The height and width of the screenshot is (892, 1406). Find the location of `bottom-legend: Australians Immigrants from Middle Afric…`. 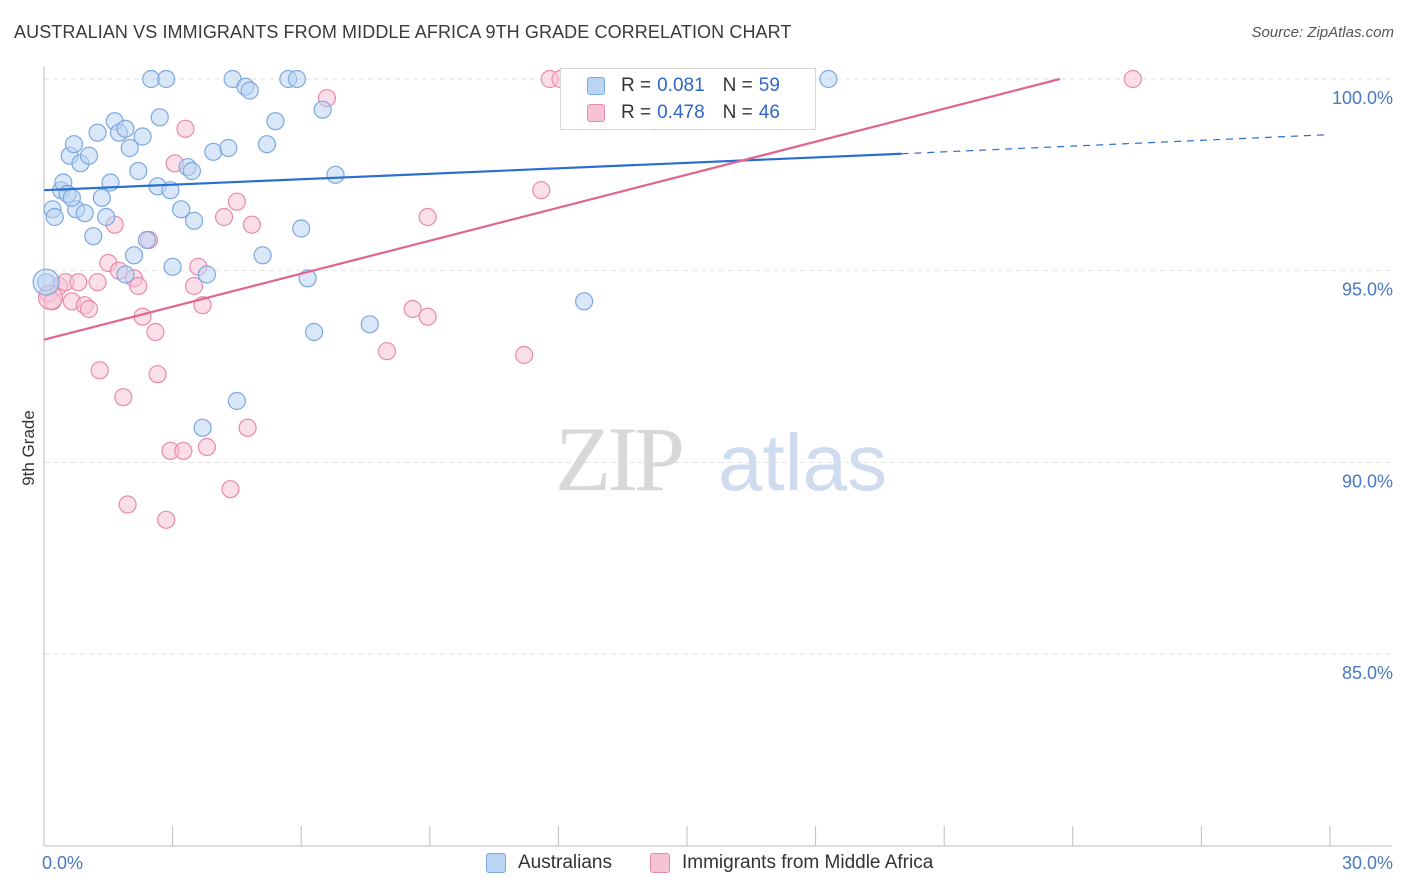

bottom-legend: Australians Immigrants from Middle Afric… is located at coordinates (703, 865).